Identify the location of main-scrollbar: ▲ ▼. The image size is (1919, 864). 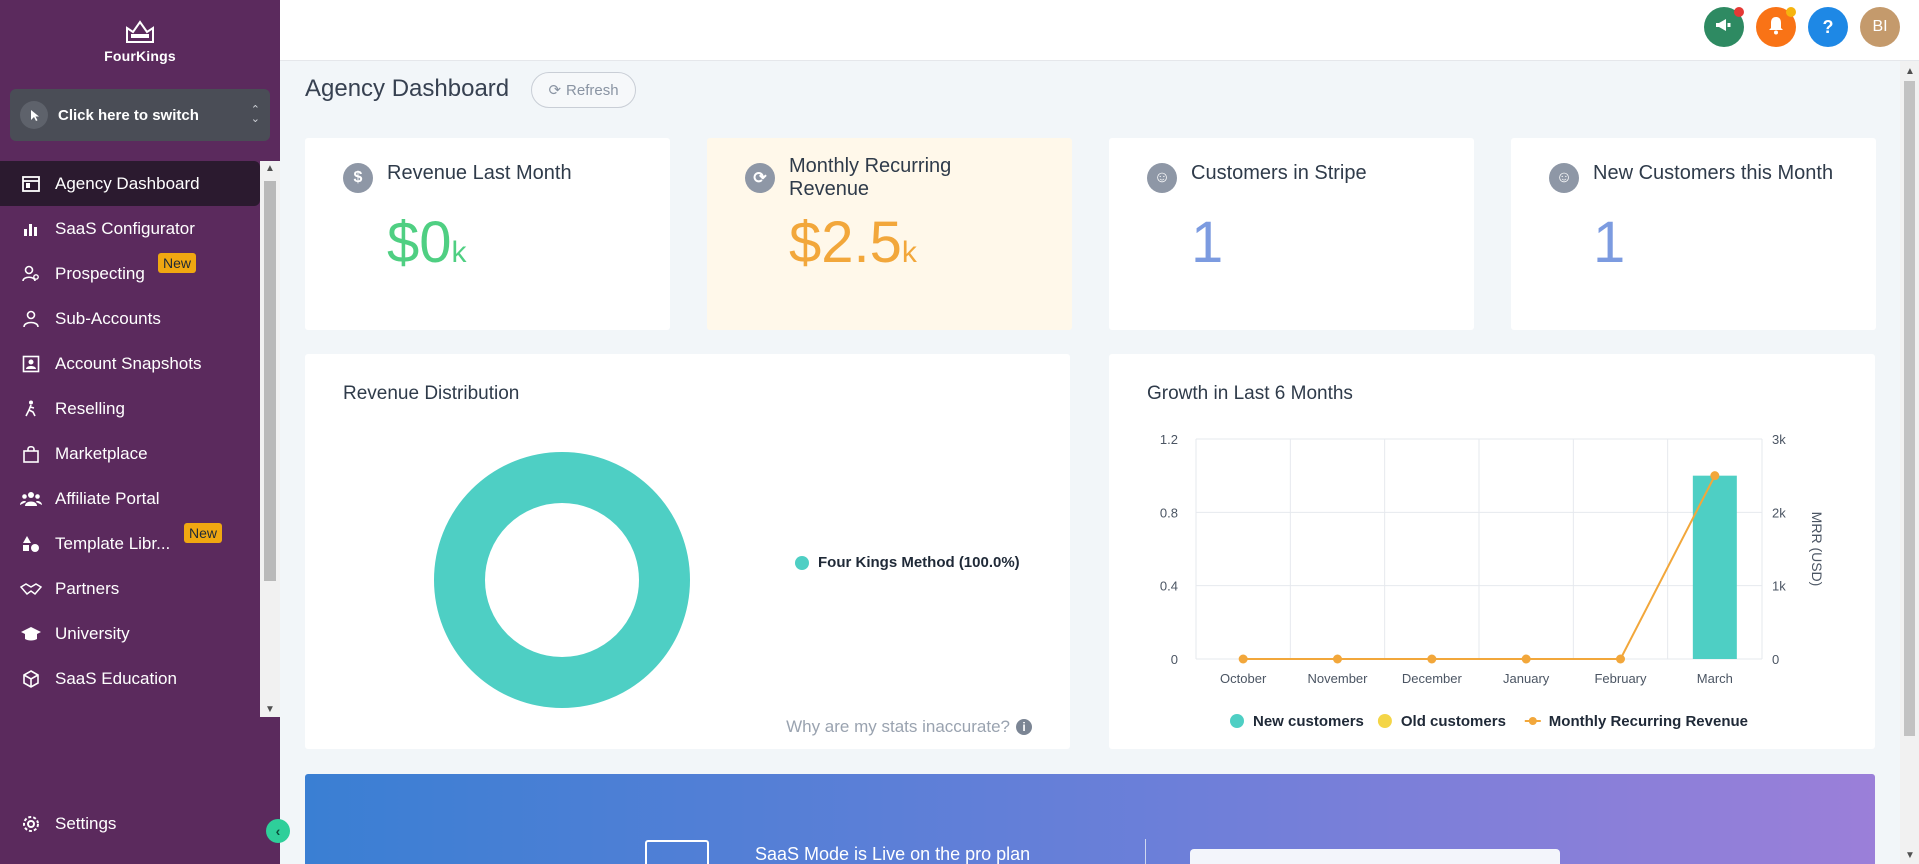
(1909, 462).